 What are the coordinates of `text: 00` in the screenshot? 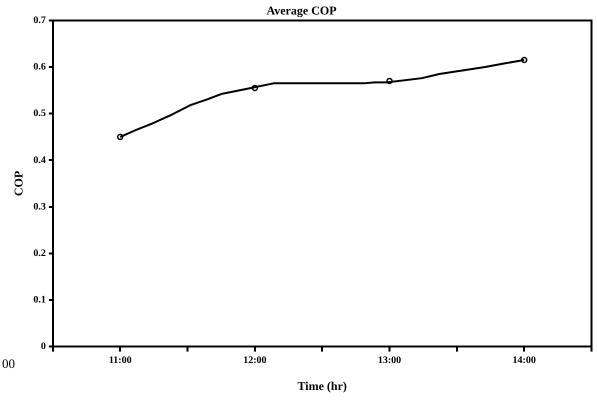 It's located at (8, 364).